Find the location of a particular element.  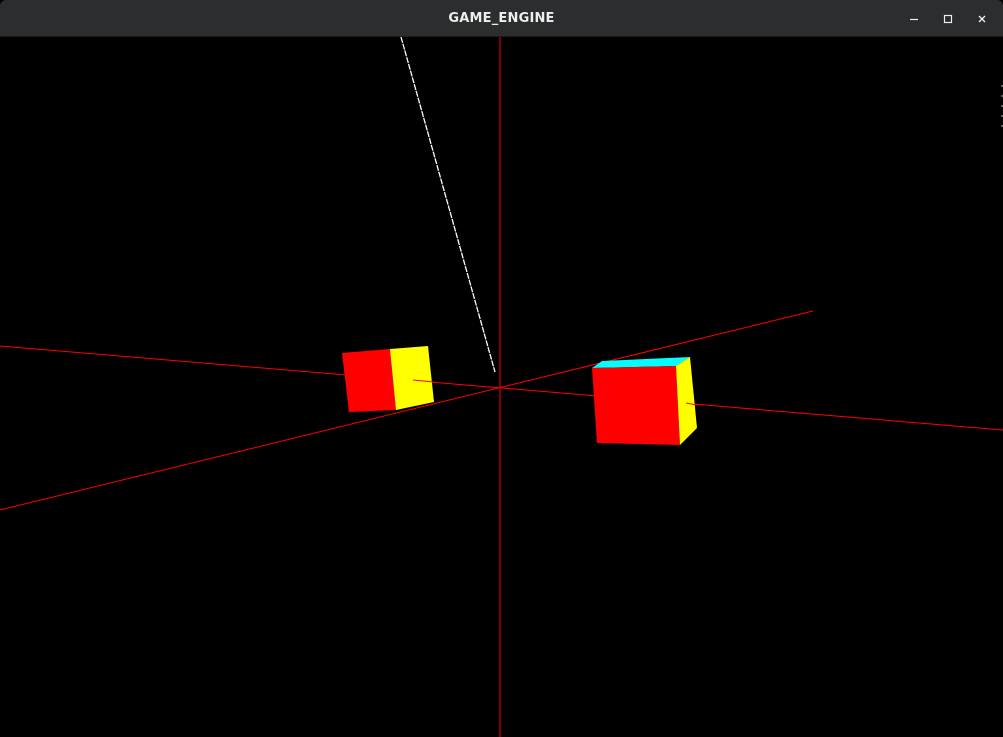

minimize-icon is located at coordinates (914, 19).